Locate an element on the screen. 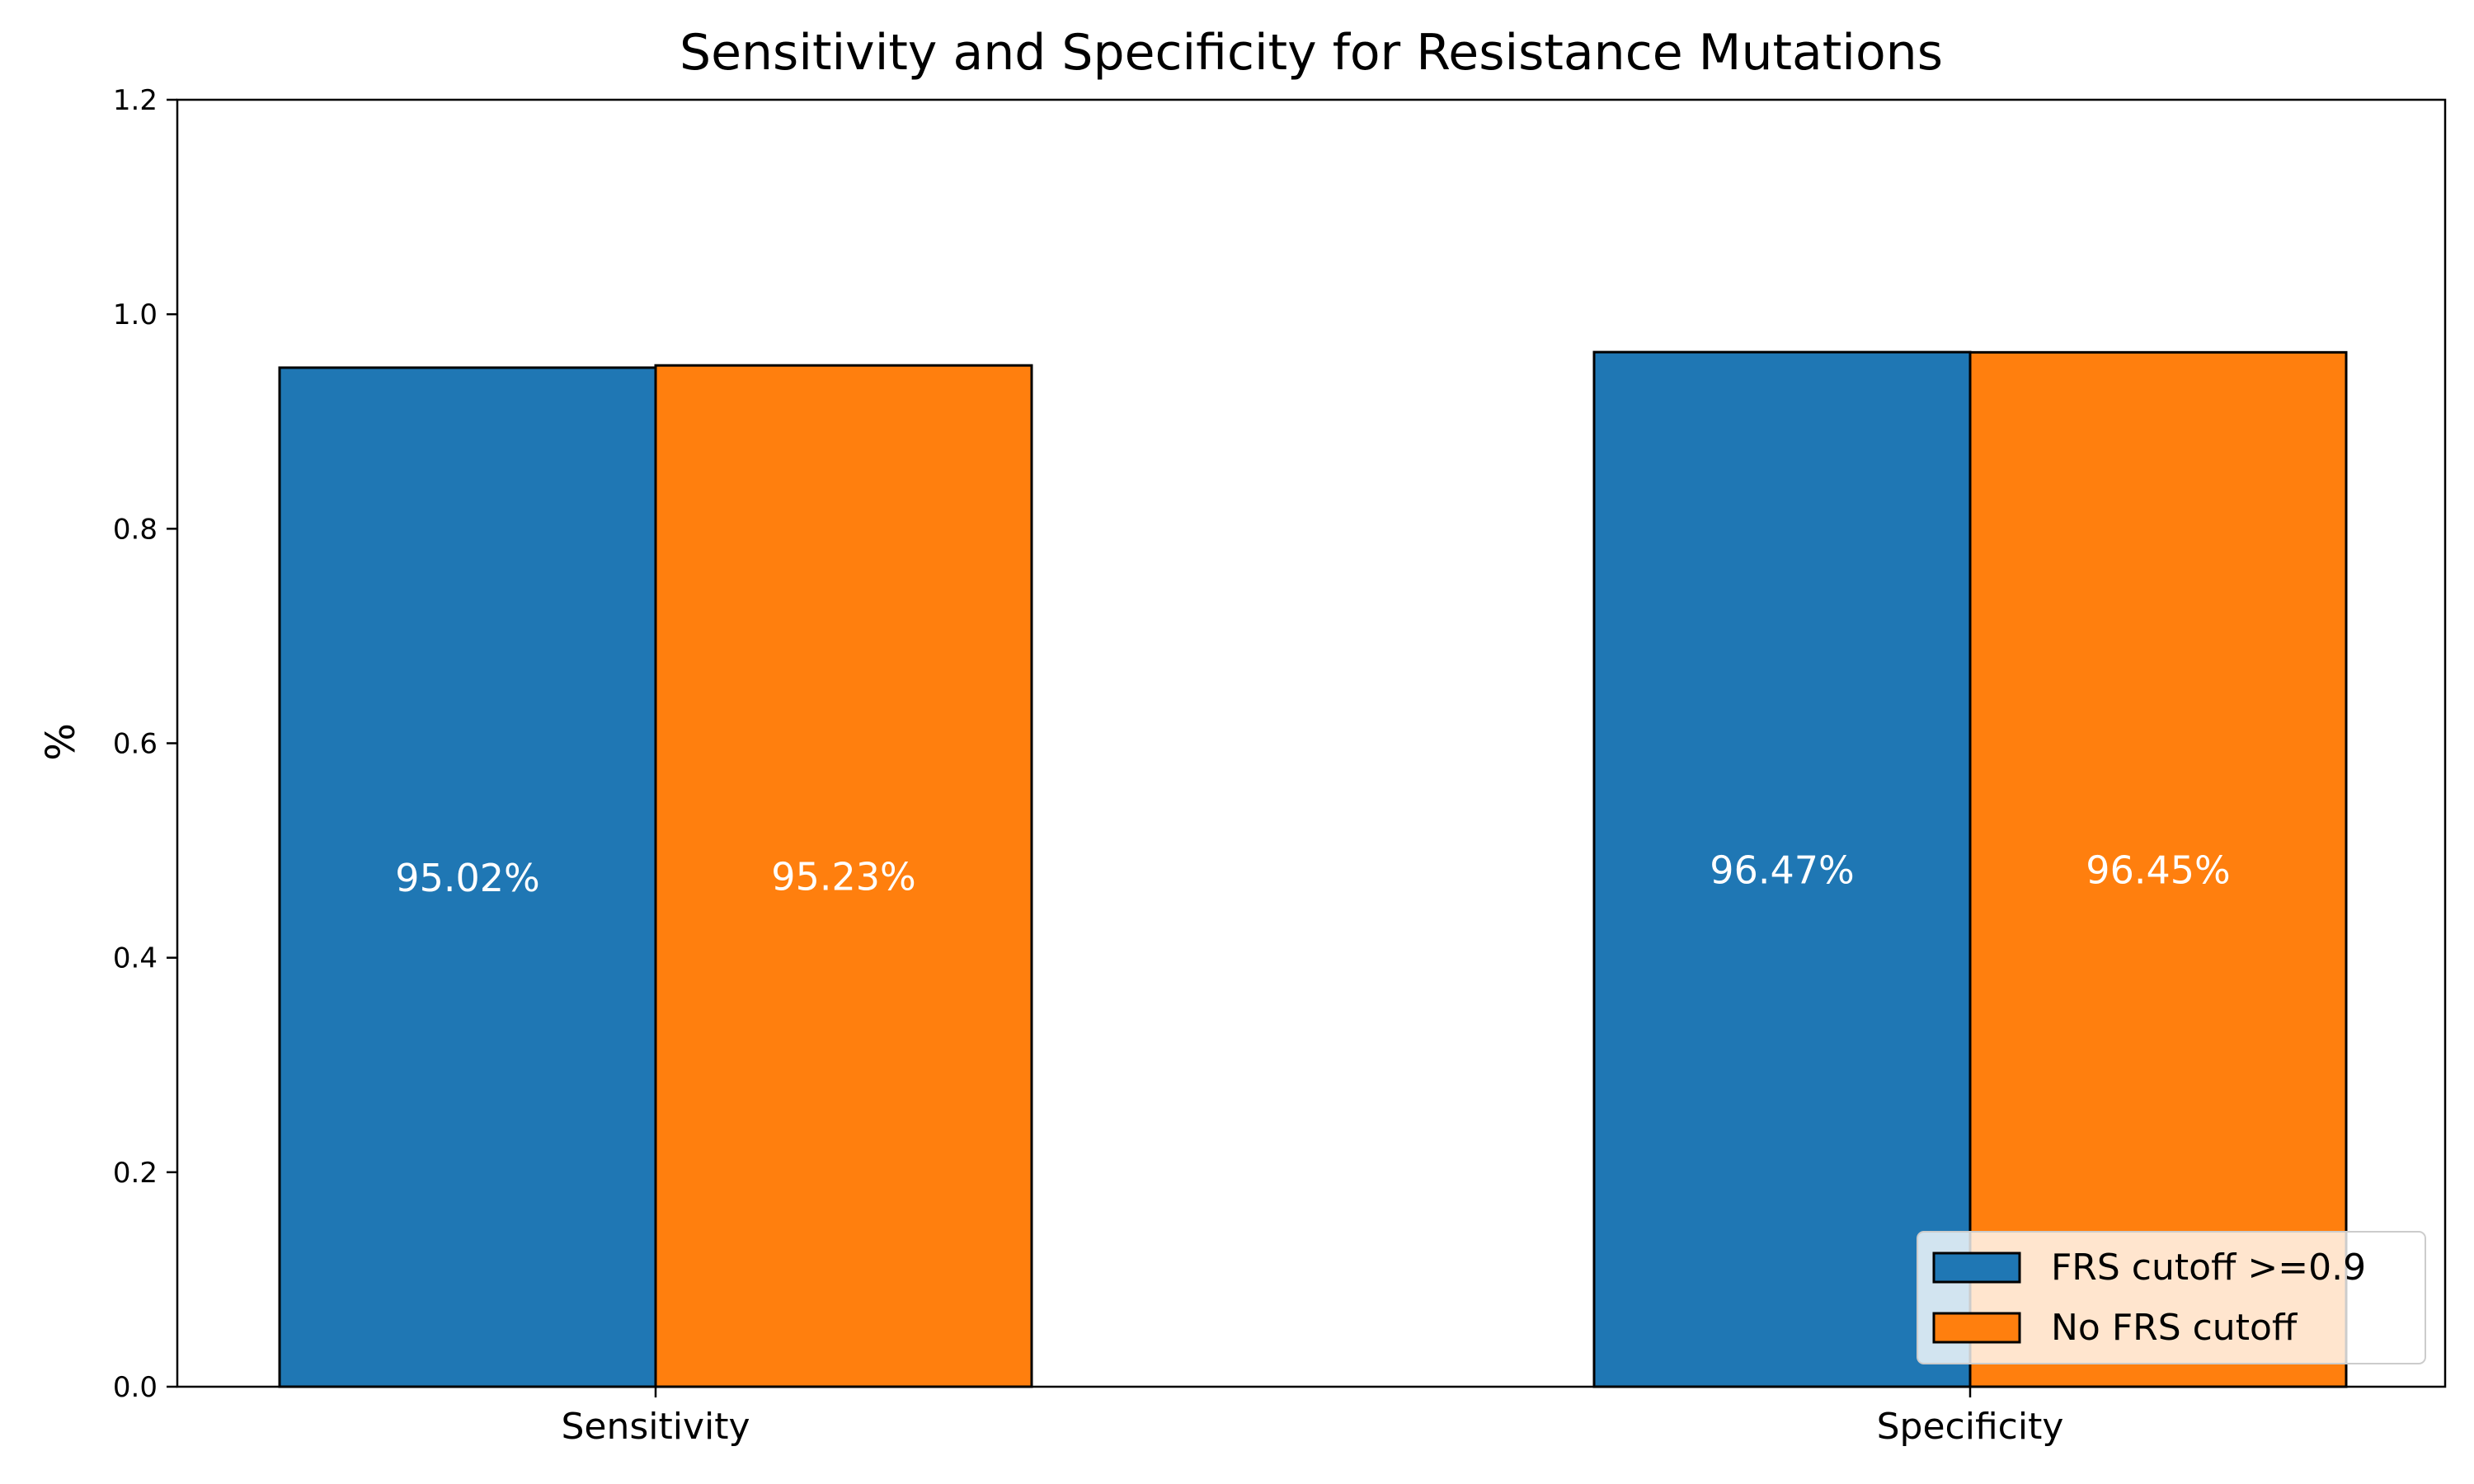 The image size is (2474, 1484). x-axis: Sensitivity Specificity is located at coordinates (1312, 1417).